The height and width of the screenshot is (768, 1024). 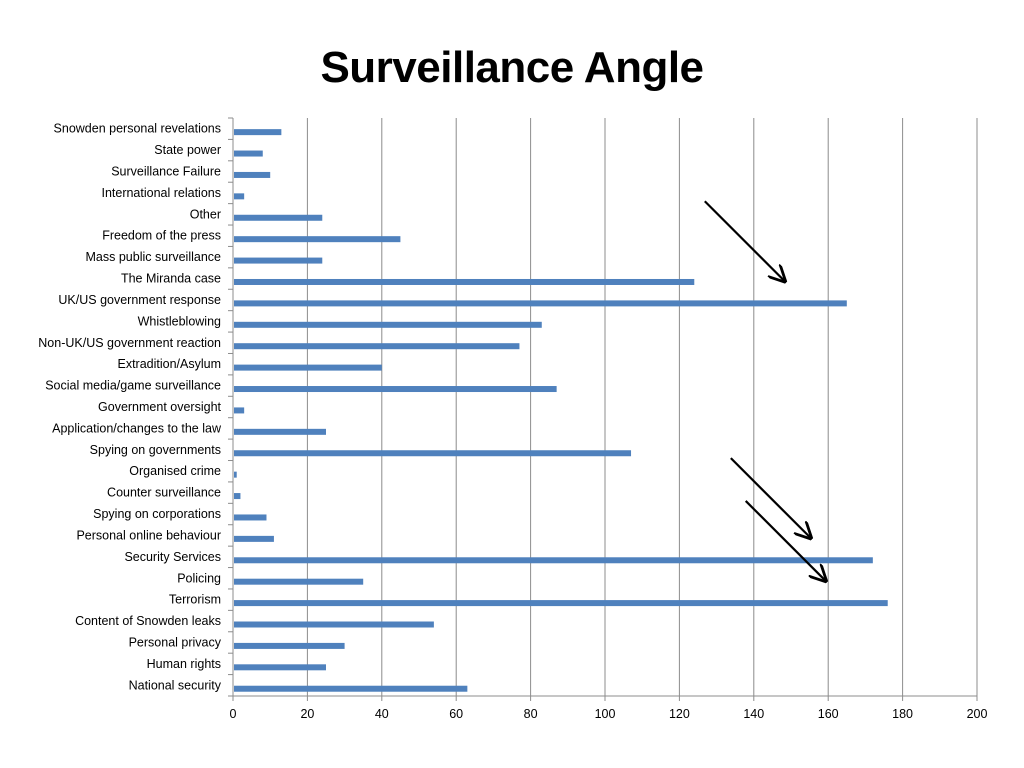 What do you see at coordinates (175, 471) in the screenshot?
I see `category-label: Organised crime` at bounding box center [175, 471].